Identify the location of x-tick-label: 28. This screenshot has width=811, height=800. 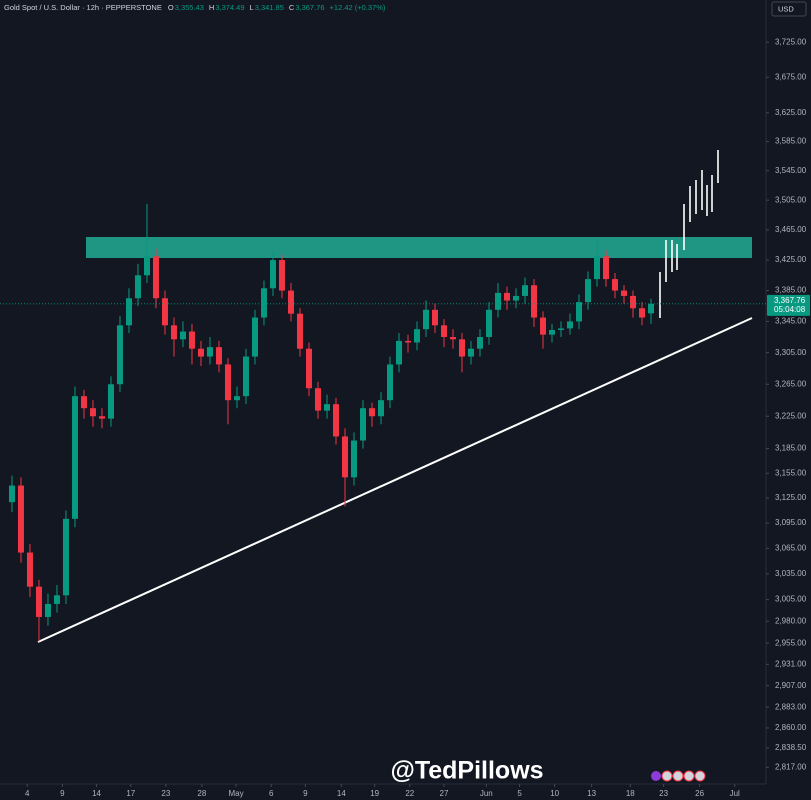
(201, 793).